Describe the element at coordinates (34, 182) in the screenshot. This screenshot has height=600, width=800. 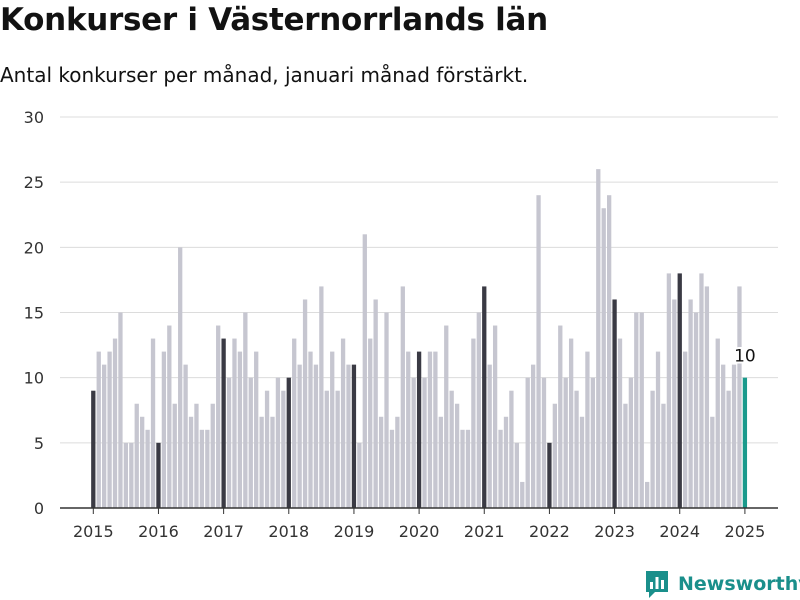
I see `y-tick-label: 25` at that location.